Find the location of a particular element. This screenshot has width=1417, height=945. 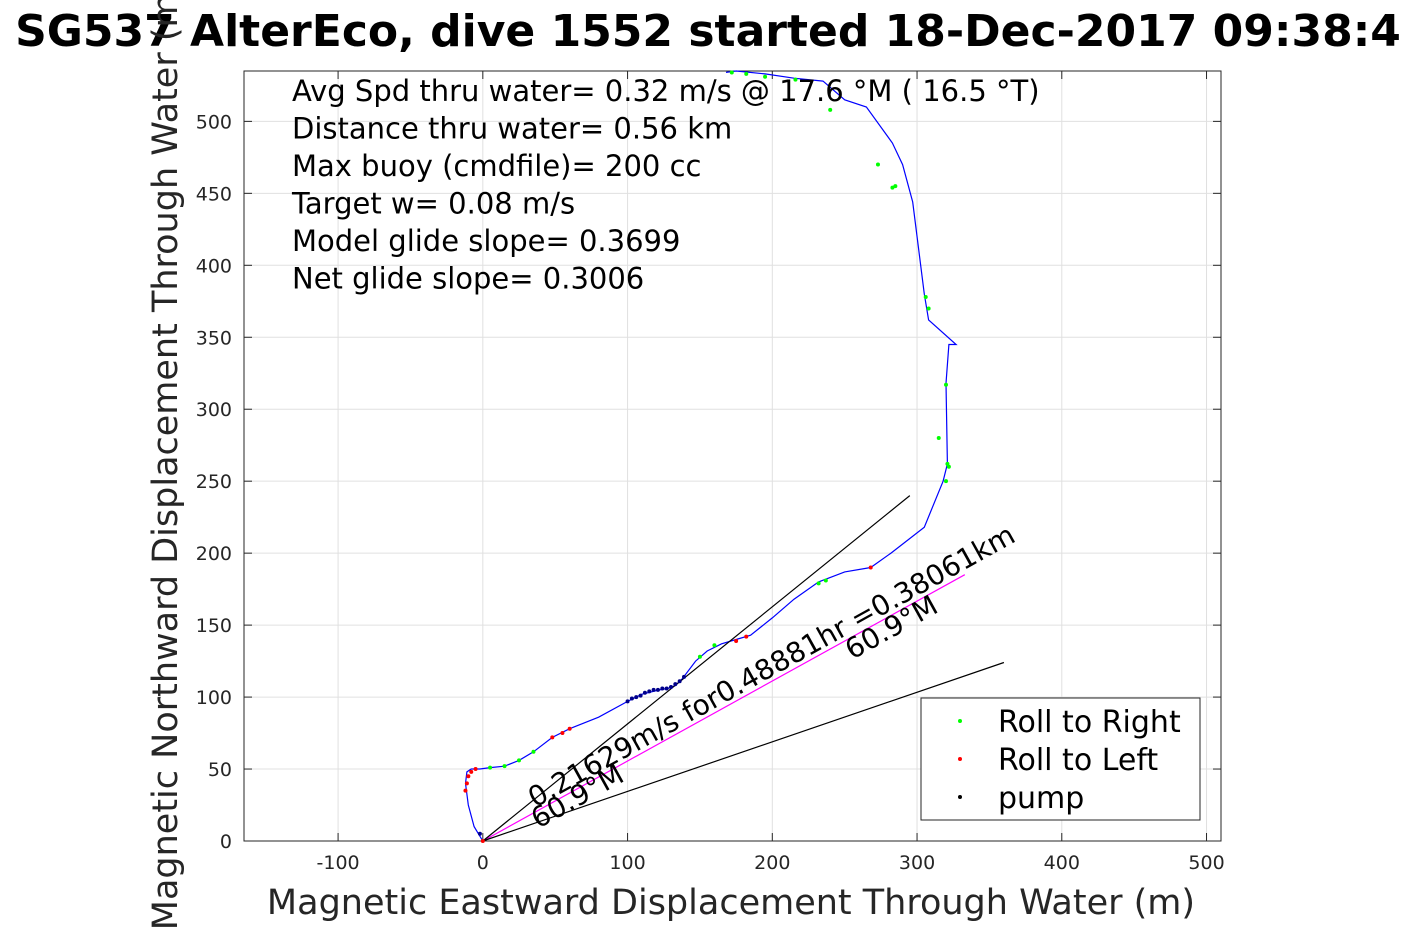

legend-label: Roll to Right is located at coordinates (1089, 722).